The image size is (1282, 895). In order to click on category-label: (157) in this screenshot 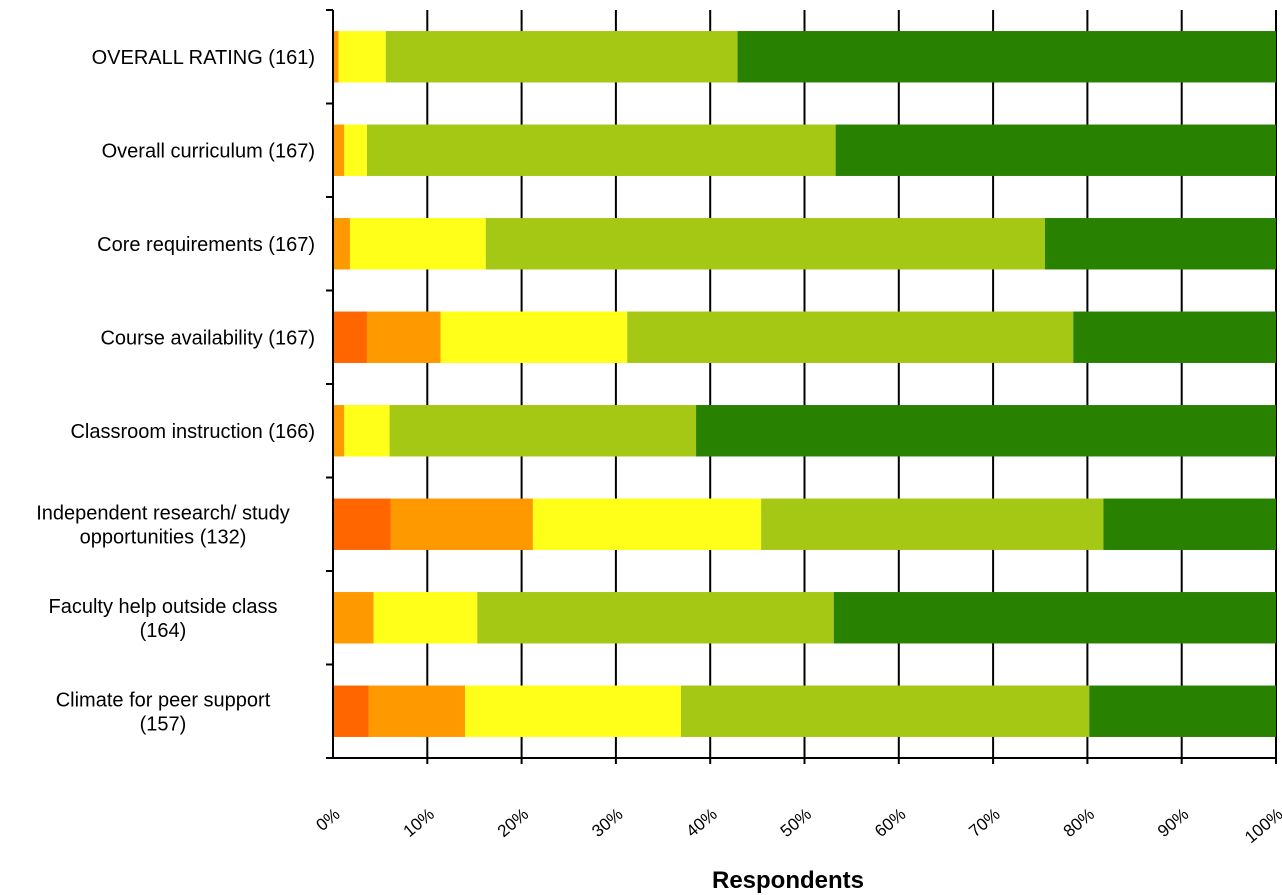, I will do `click(163, 724)`.